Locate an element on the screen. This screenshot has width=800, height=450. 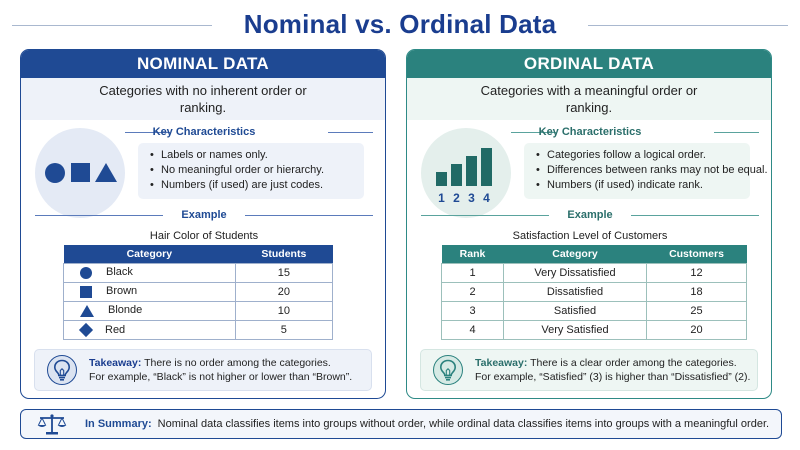
title-divider-left is located at coordinates (112, 25).